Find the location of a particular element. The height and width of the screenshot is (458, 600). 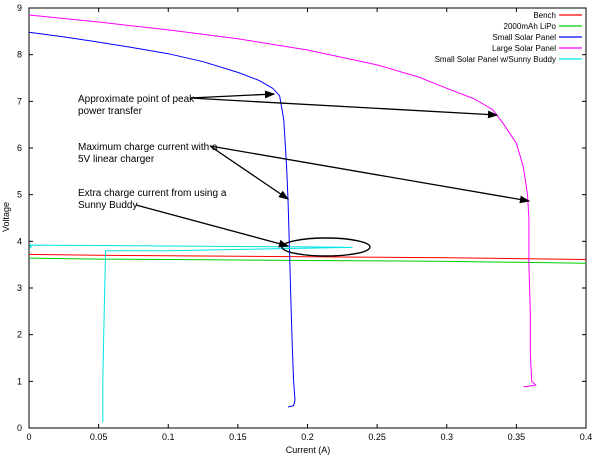

x-tick-label: 0.3 is located at coordinates (446, 437).